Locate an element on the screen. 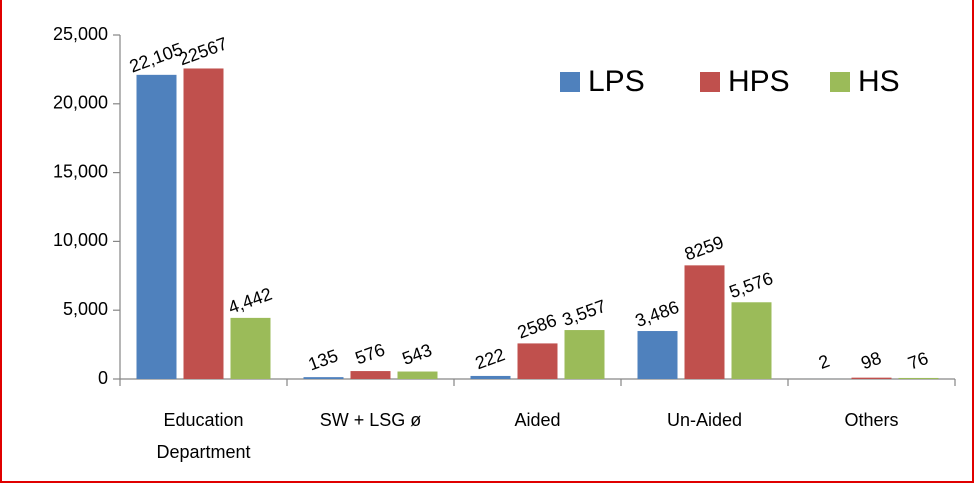  y-tick-label: 0 is located at coordinates (103, 378).